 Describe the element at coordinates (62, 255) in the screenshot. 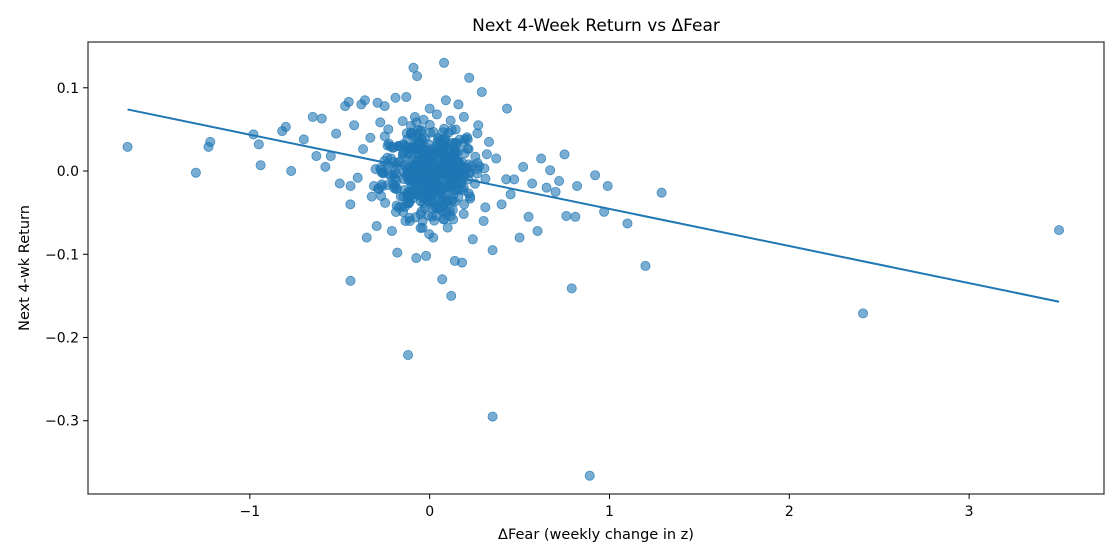

I see `y-tick-label: −0.1` at that location.